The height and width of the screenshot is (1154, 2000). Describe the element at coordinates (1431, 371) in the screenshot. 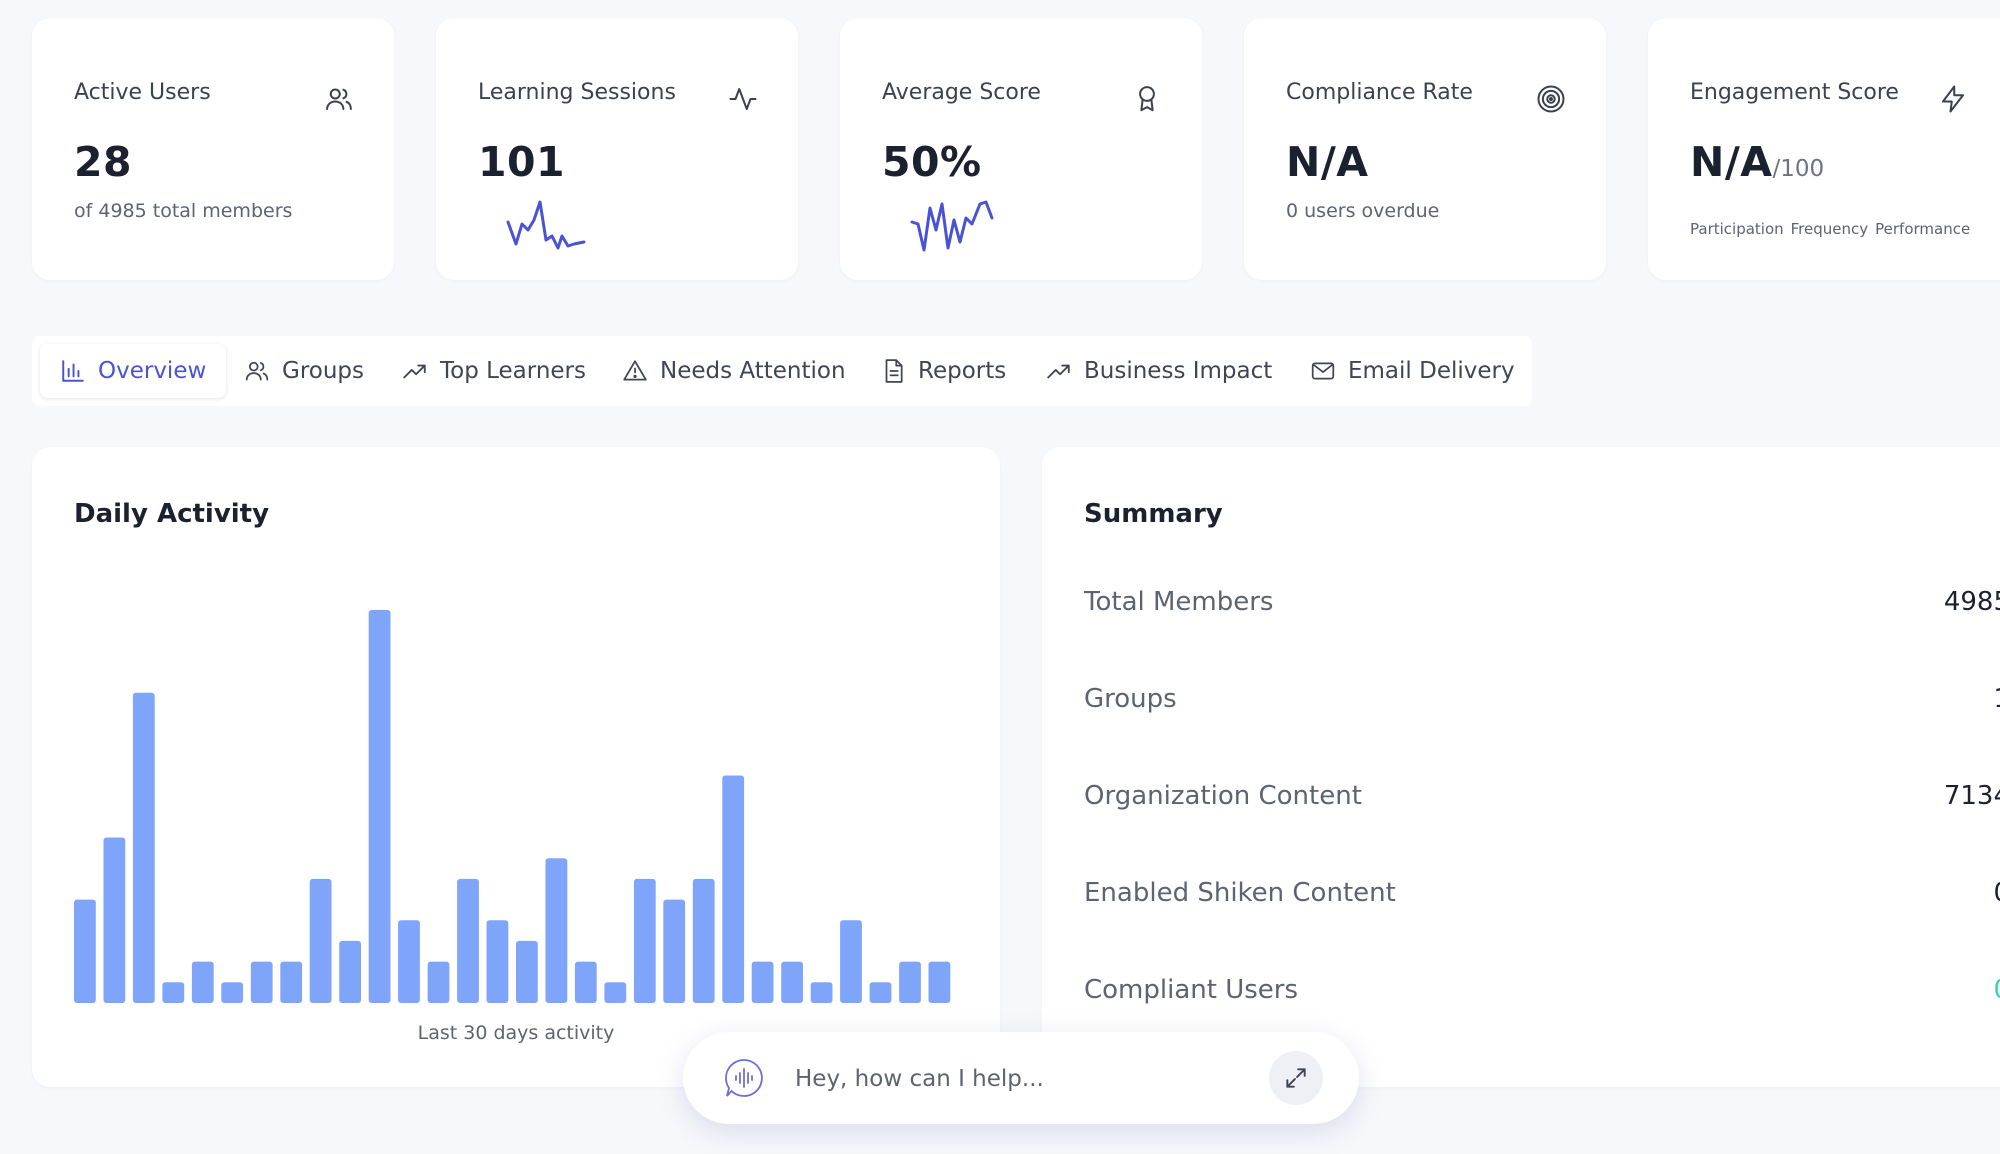

I see `tab-label: Email Delivery` at that location.